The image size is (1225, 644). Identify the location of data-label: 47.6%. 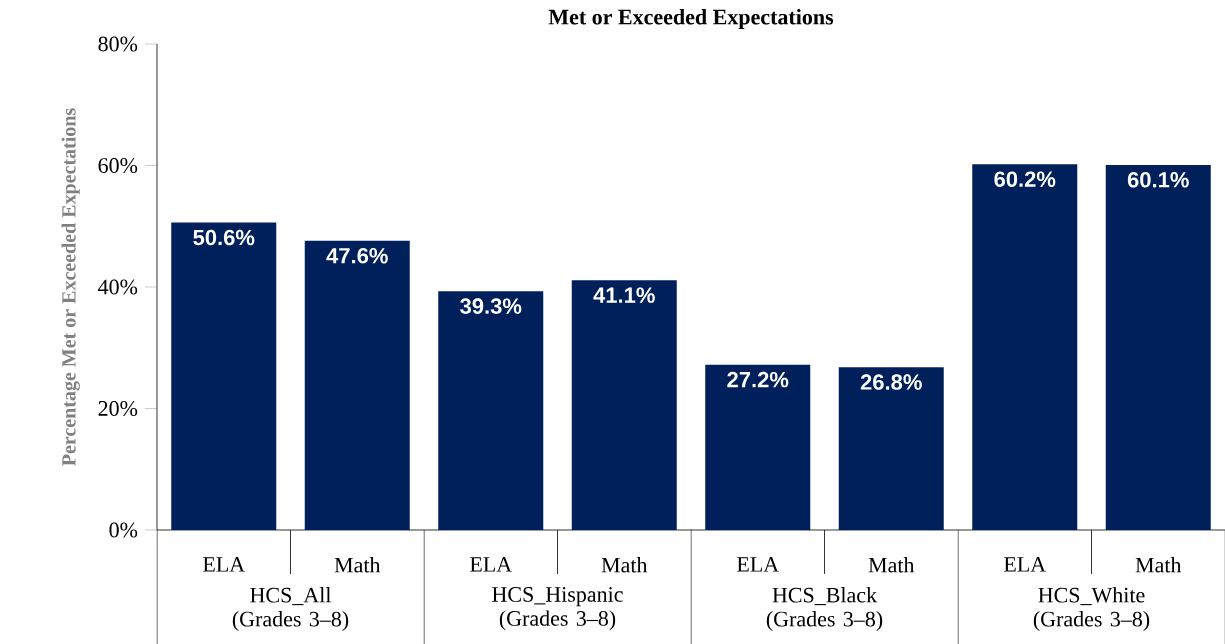
(357, 255).